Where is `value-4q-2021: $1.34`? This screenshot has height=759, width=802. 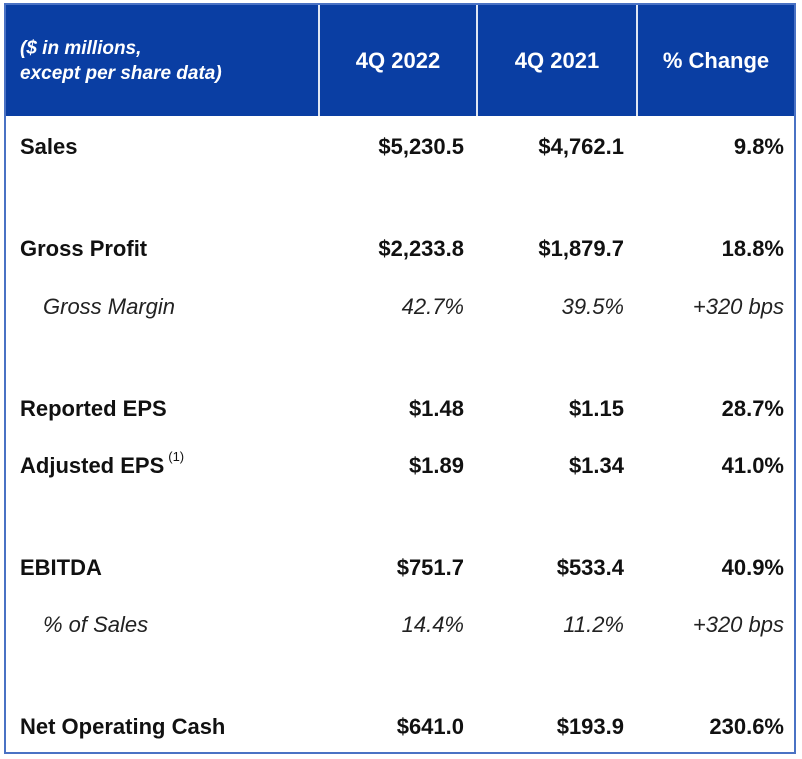 value-4q-2021: $1.34 is located at coordinates (596, 465).